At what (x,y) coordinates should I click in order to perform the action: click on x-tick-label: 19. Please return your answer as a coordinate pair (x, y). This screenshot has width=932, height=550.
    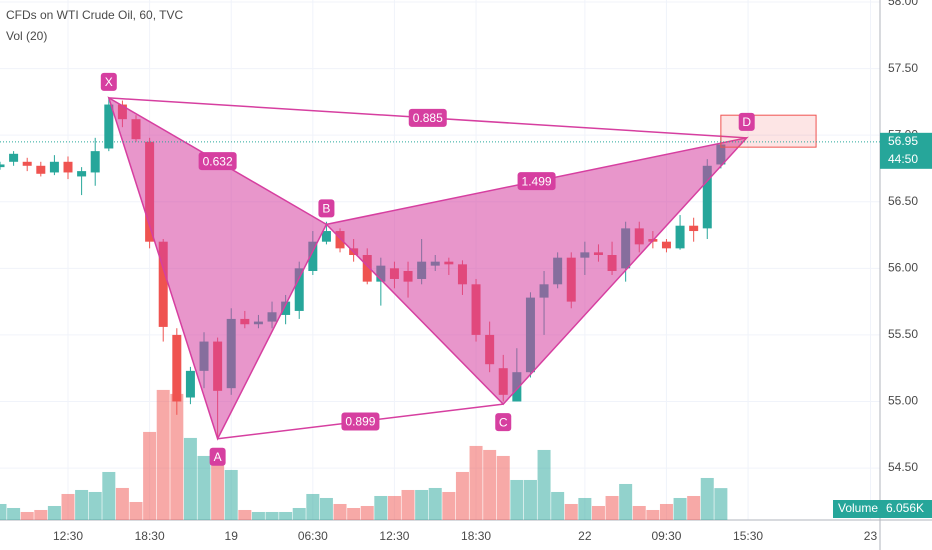
    Looking at the image, I should click on (232, 536).